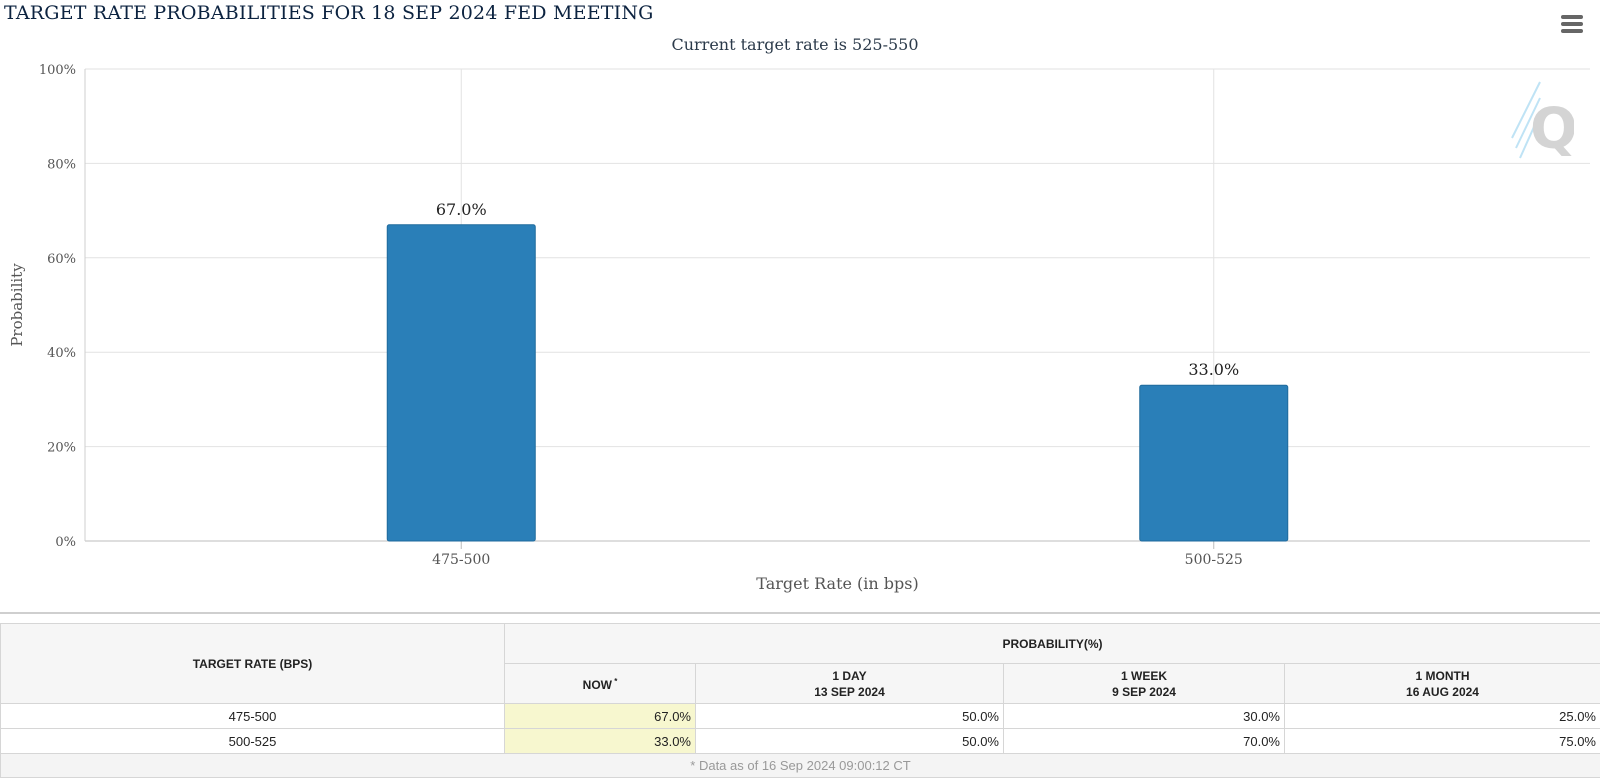 The image size is (1600, 780). What do you see at coordinates (1214, 560) in the screenshot?
I see `x-tick-label: 500-525` at bounding box center [1214, 560].